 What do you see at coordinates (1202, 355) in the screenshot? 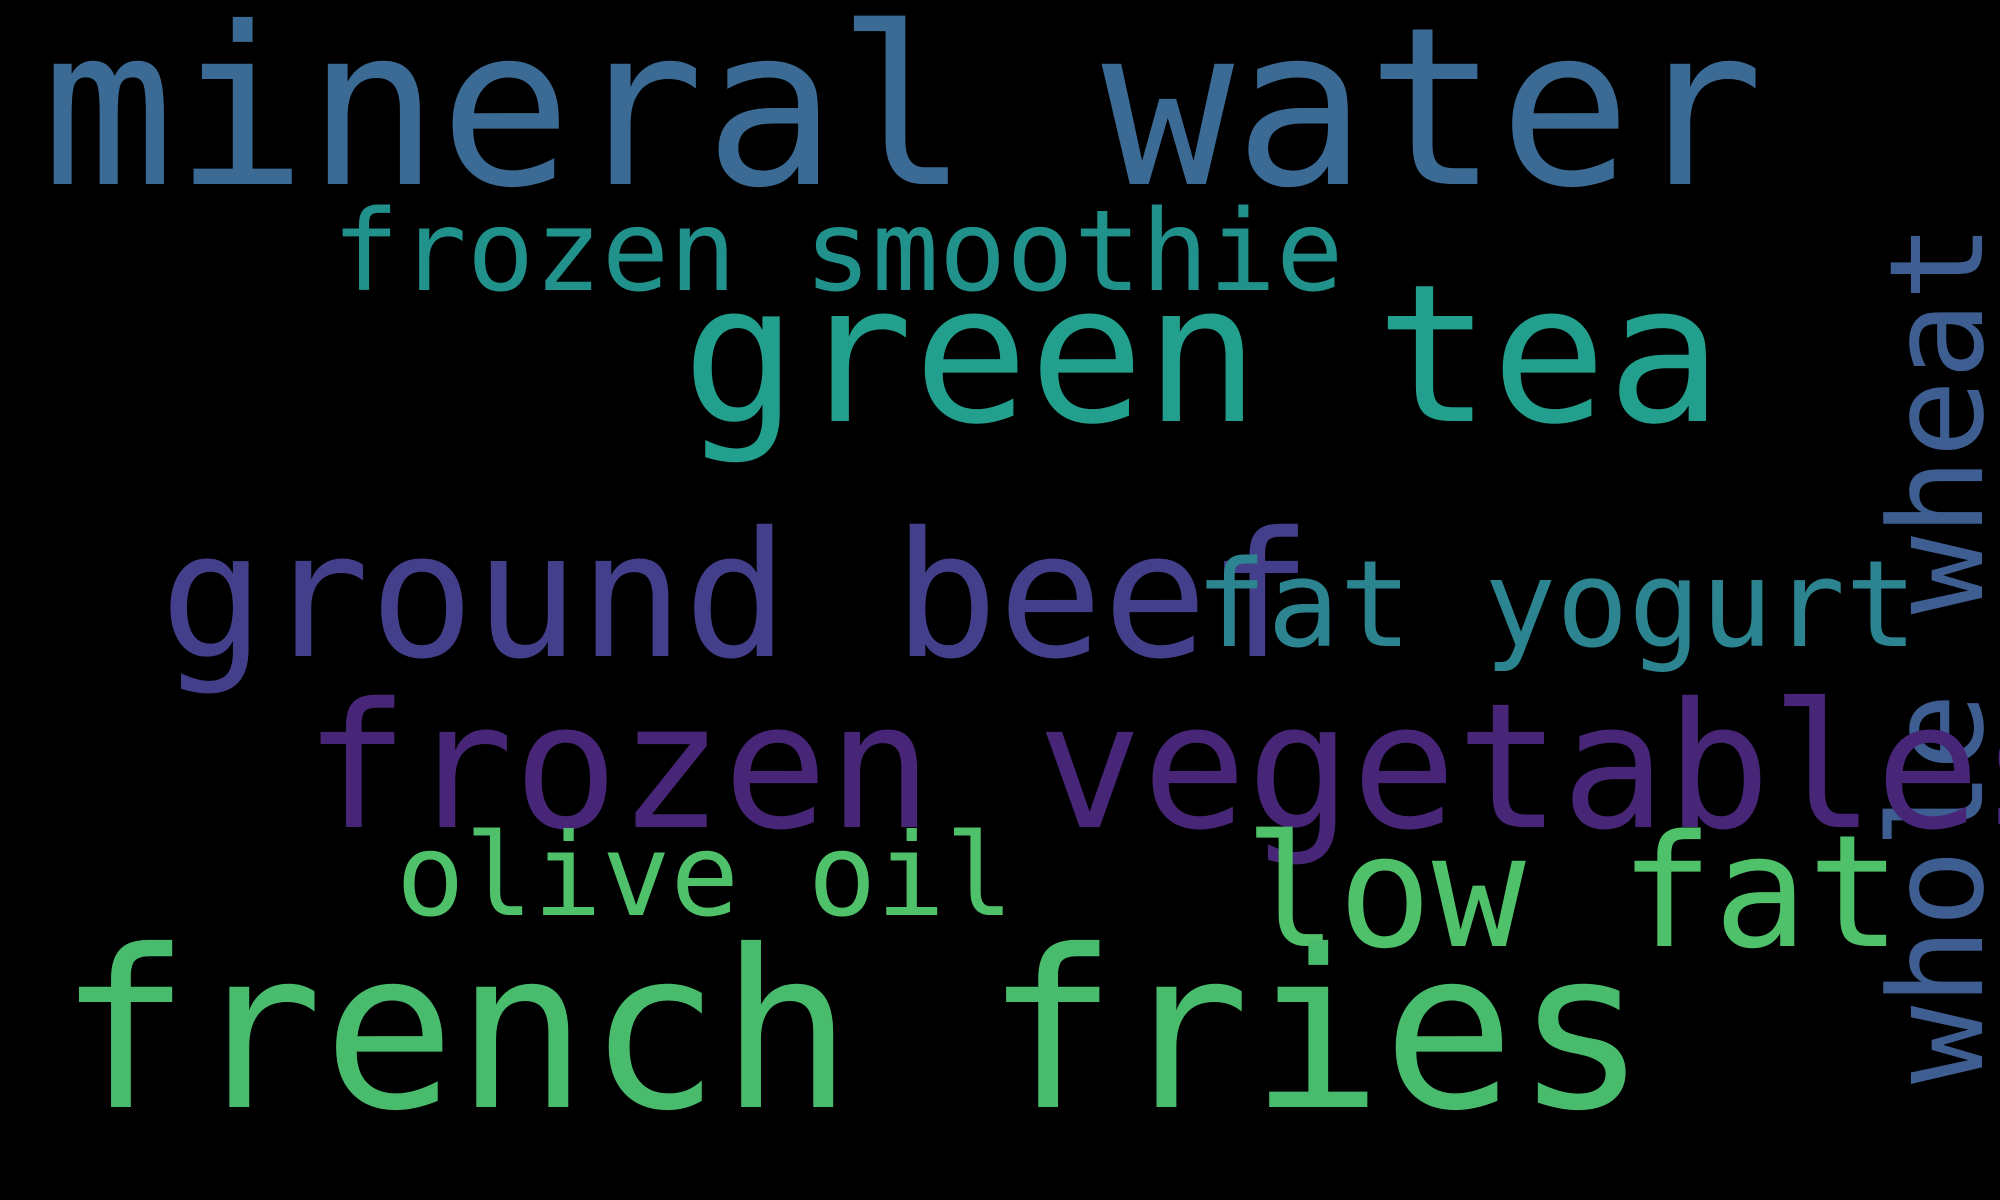
I see `word-green-tea: green tea` at bounding box center [1202, 355].